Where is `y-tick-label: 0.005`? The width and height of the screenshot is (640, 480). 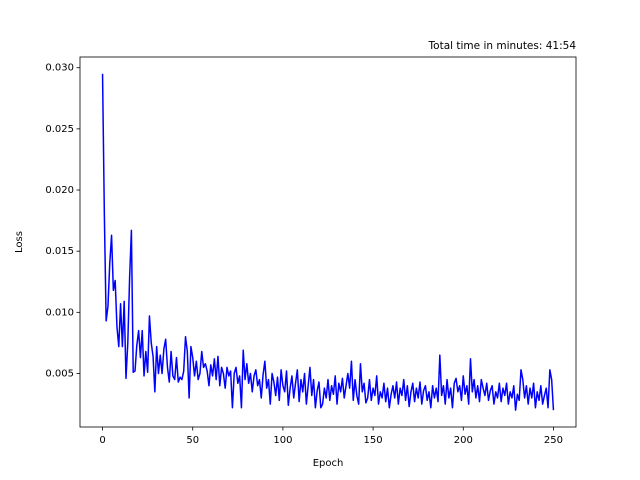 y-tick-label: 0.005 is located at coordinates (59, 373).